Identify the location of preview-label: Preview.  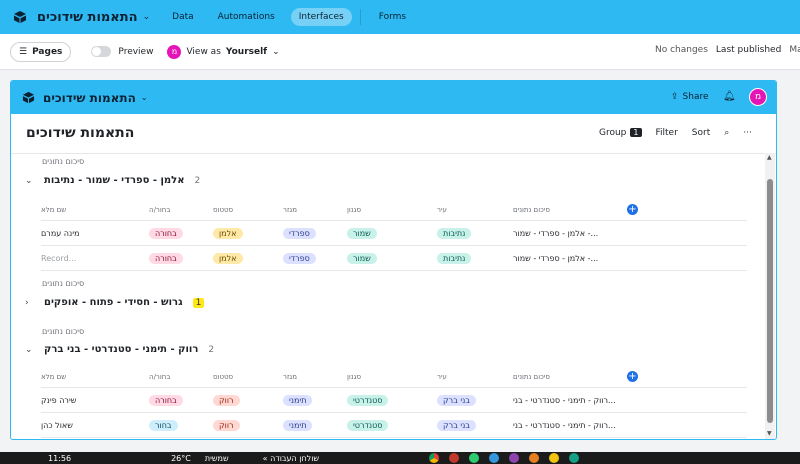
(136, 51).